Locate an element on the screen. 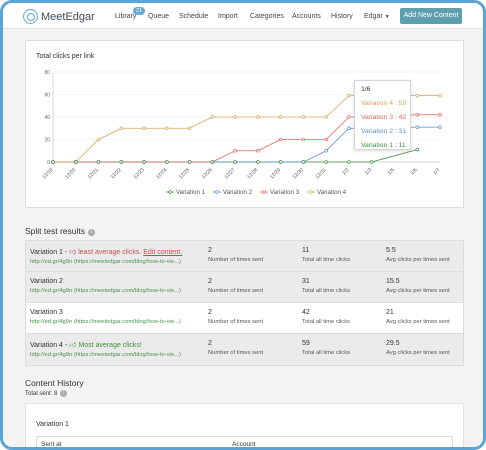 The width and height of the screenshot is (486, 450). total-clicks-value: 42 is located at coordinates (306, 312).